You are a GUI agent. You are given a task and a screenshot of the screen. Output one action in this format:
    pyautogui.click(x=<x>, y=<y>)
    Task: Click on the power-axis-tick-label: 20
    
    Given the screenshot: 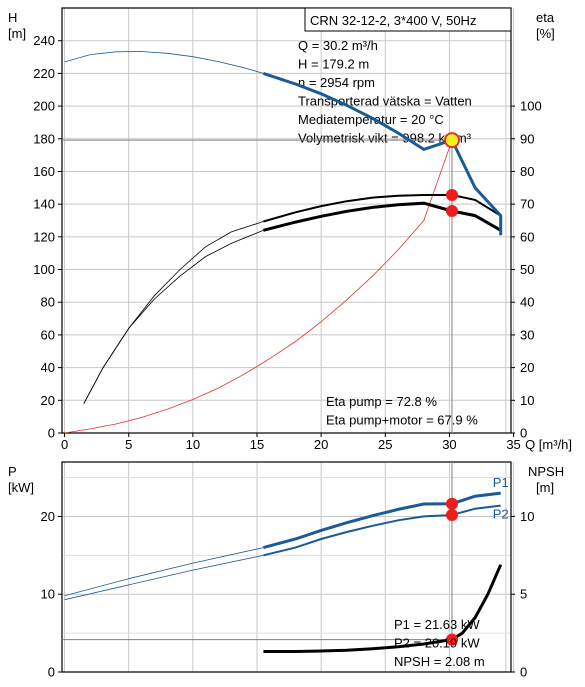 What is the action you would take?
    pyautogui.click(x=48, y=516)
    